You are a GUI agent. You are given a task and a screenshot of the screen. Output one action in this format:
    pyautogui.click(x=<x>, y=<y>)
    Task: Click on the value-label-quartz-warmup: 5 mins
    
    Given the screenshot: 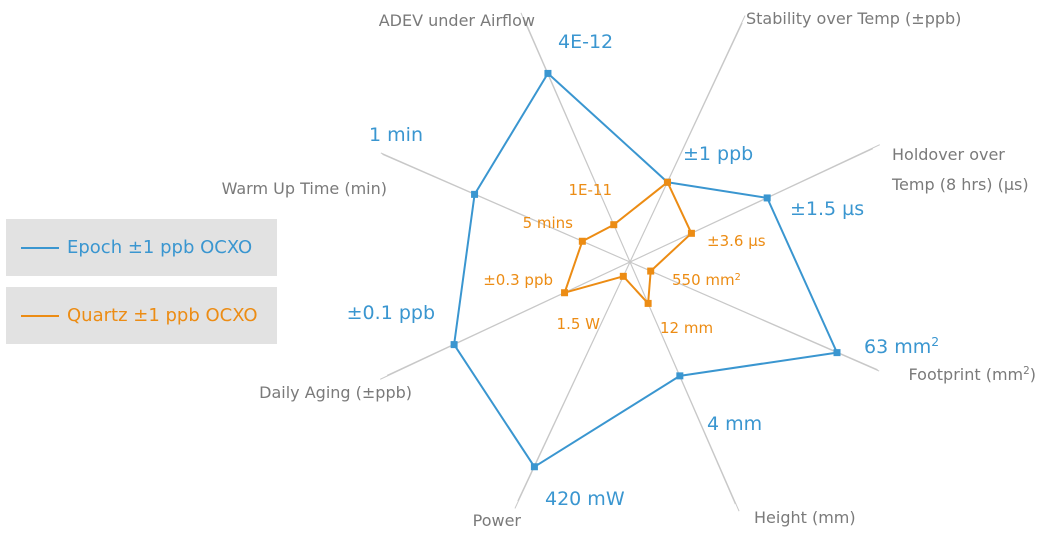 What is the action you would take?
    pyautogui.click(x=548, y=223)
    